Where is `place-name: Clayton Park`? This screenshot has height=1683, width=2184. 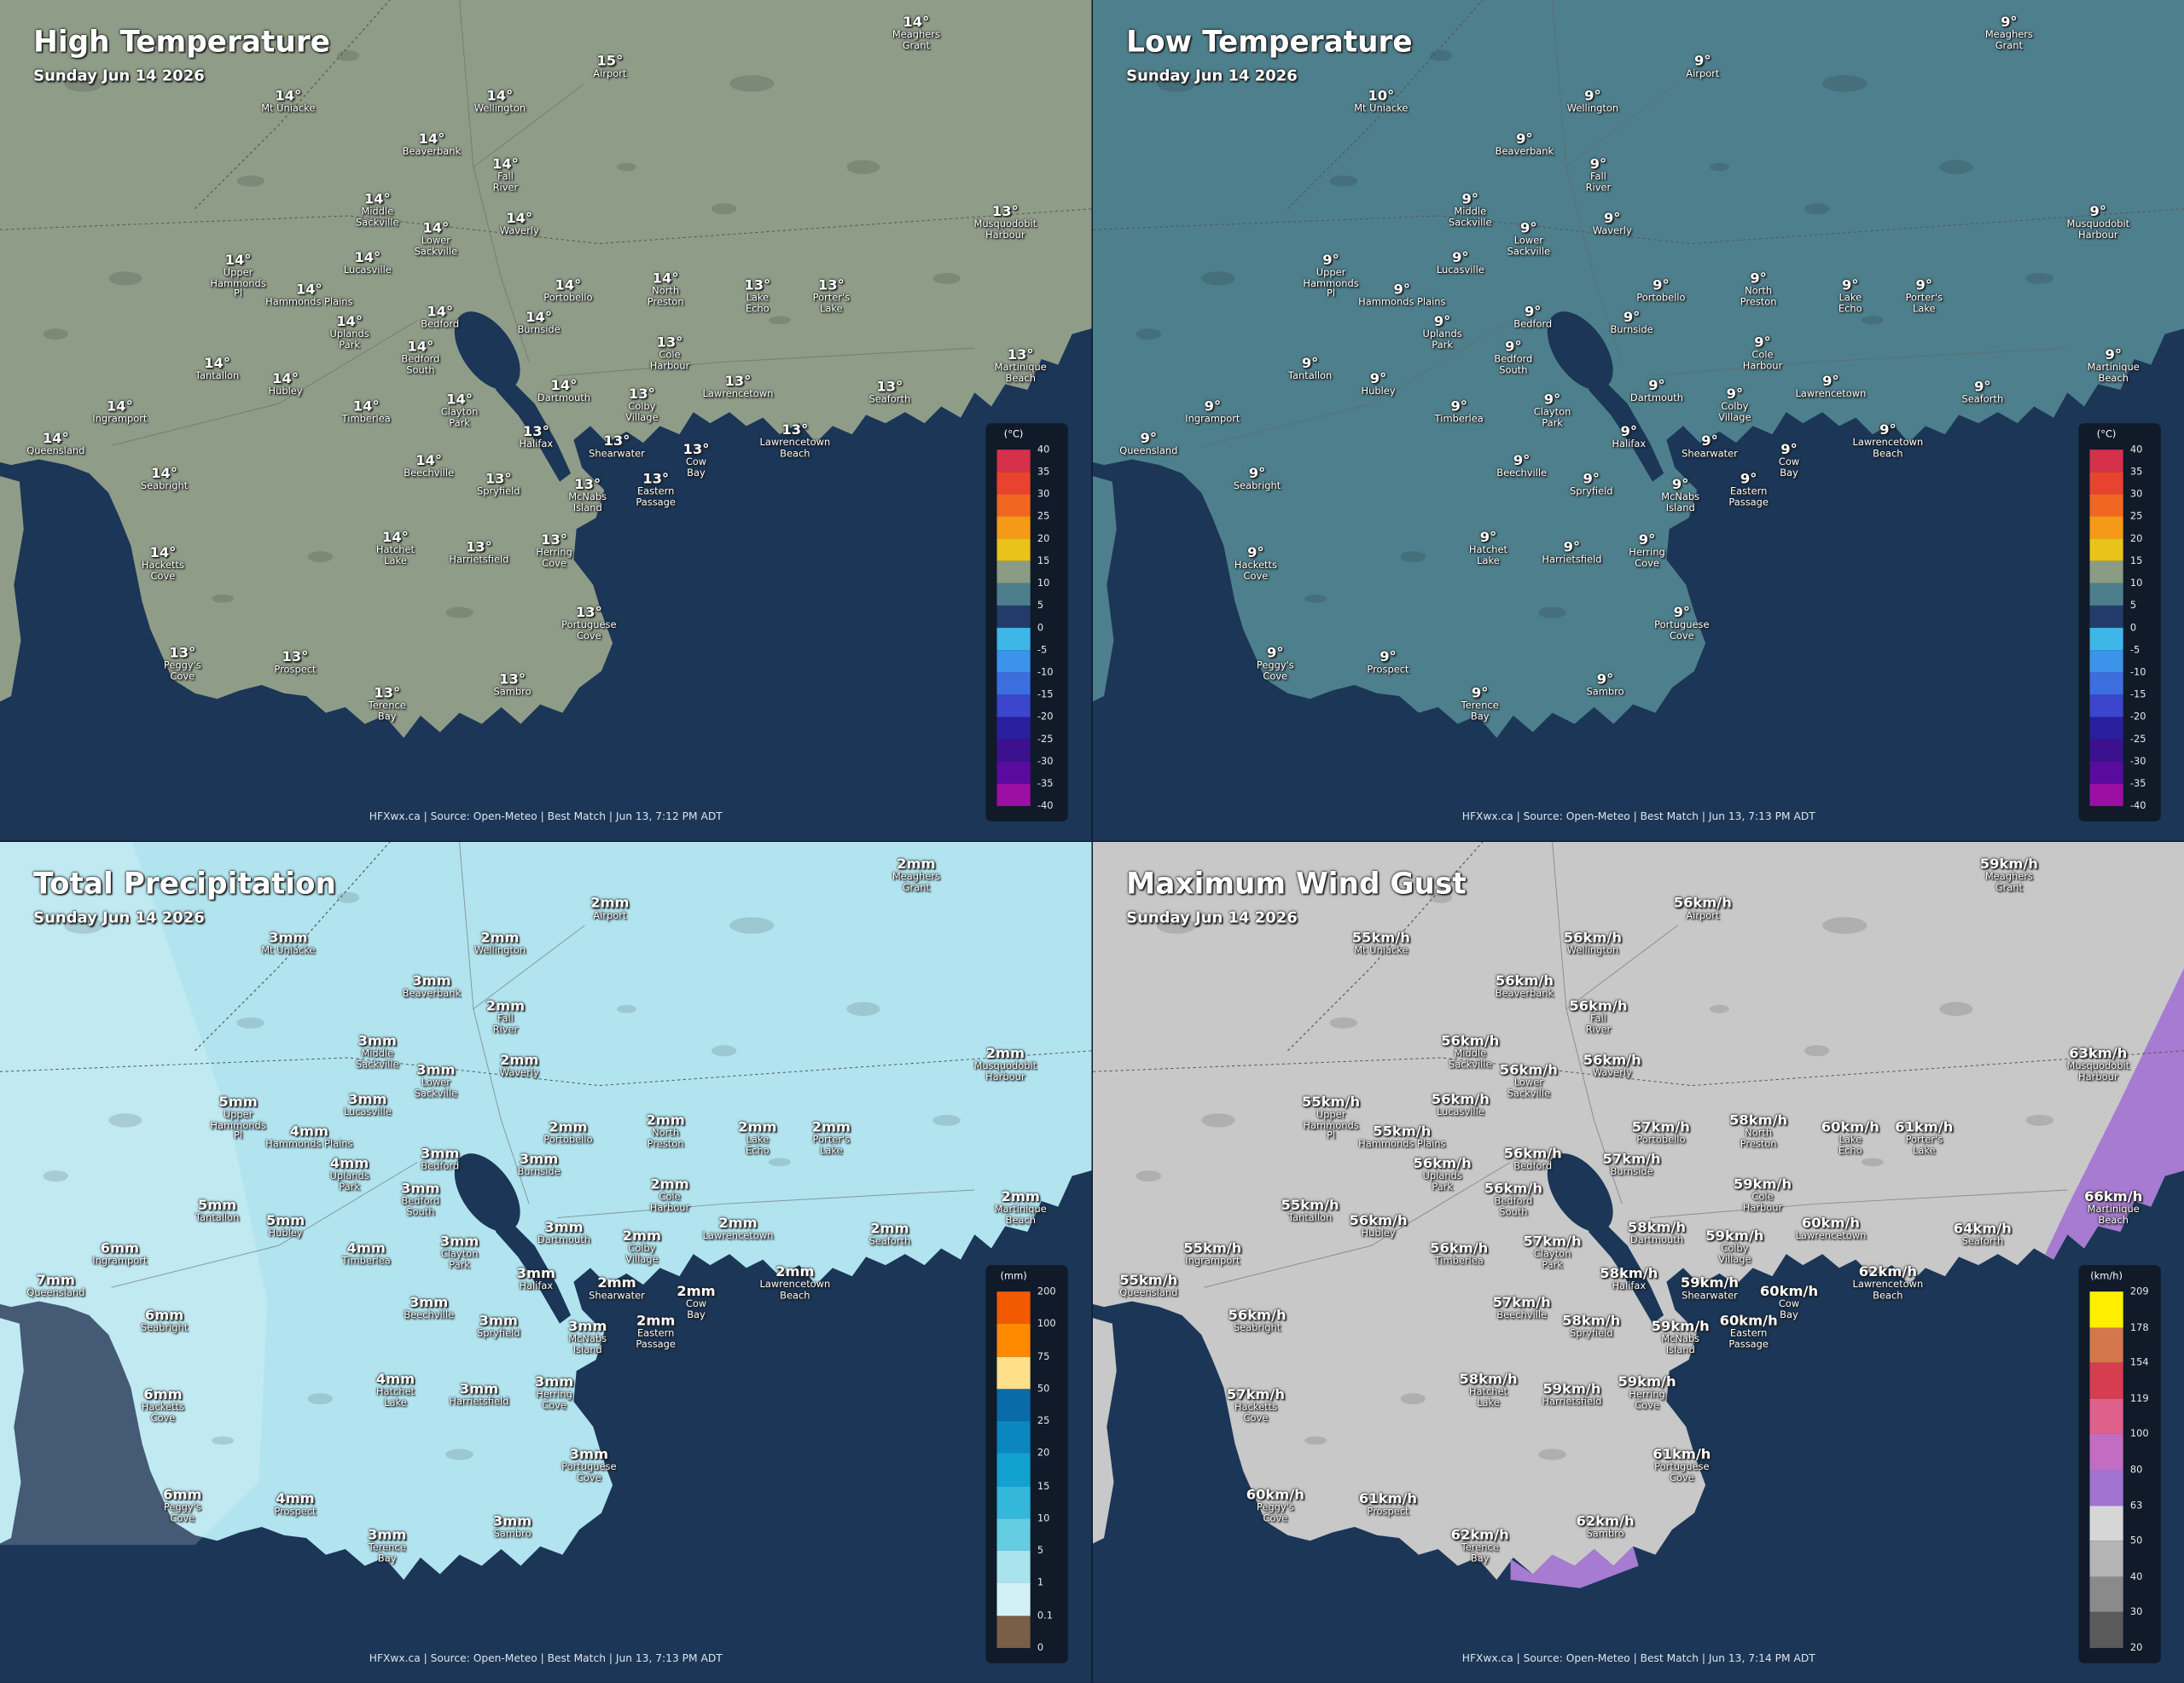
place-name: Clayton Park is located at coordinates (1552, 417).